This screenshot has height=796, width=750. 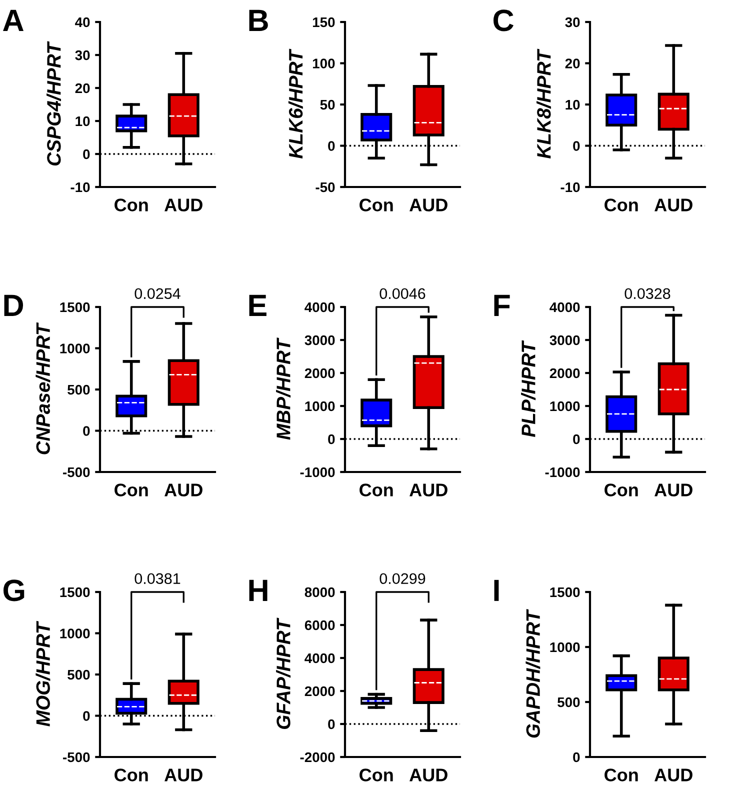 What do you see at coordinates (13, 20) in the screenshot?
I see `text: A` at bounding box center [13, 20].